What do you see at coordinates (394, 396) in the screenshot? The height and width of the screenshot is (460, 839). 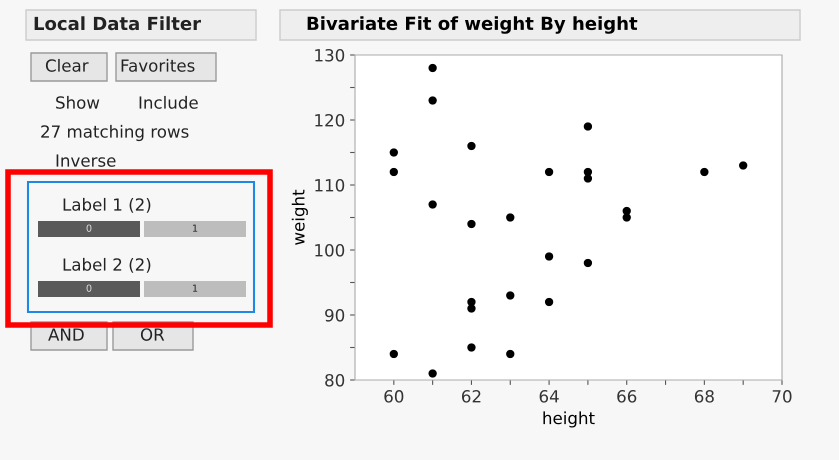 I see `x-tick-label: 60` at bounding box center [394, 396].